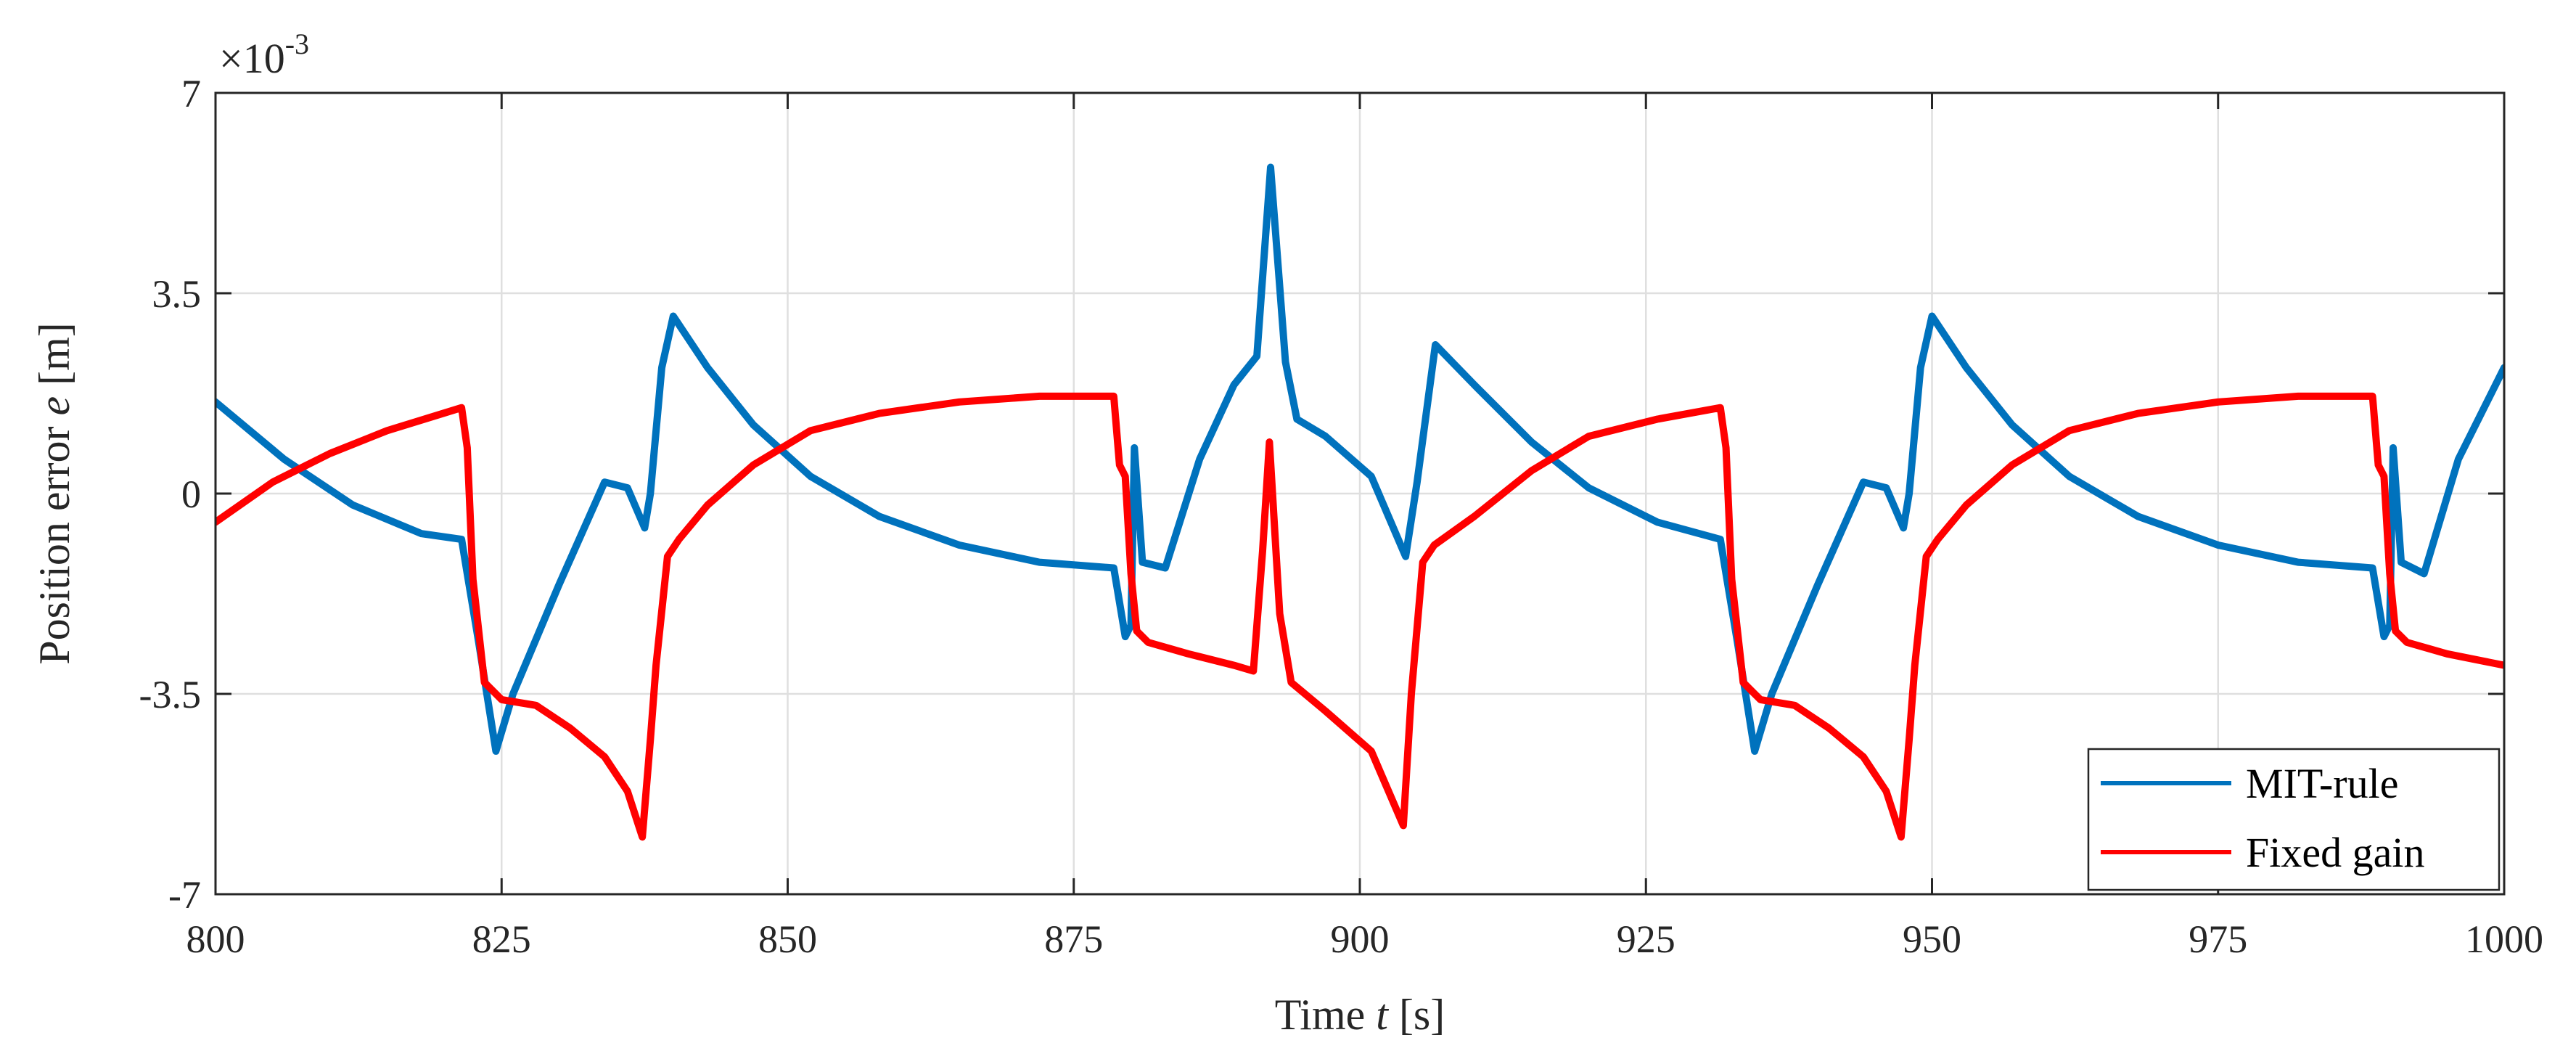  What do you see at coordinates (1073, 939) in the screenshot?
I see `x-tick-label: 875` at bounding box center [1073, 939].